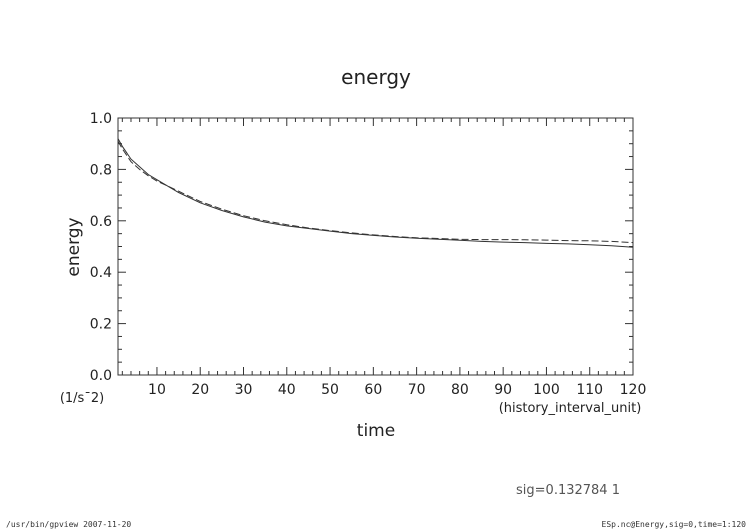  What do you see at coordinates (244, 390) in the screenshot?
I see `x-tick-label: 30` at bounding box center [244, 390].